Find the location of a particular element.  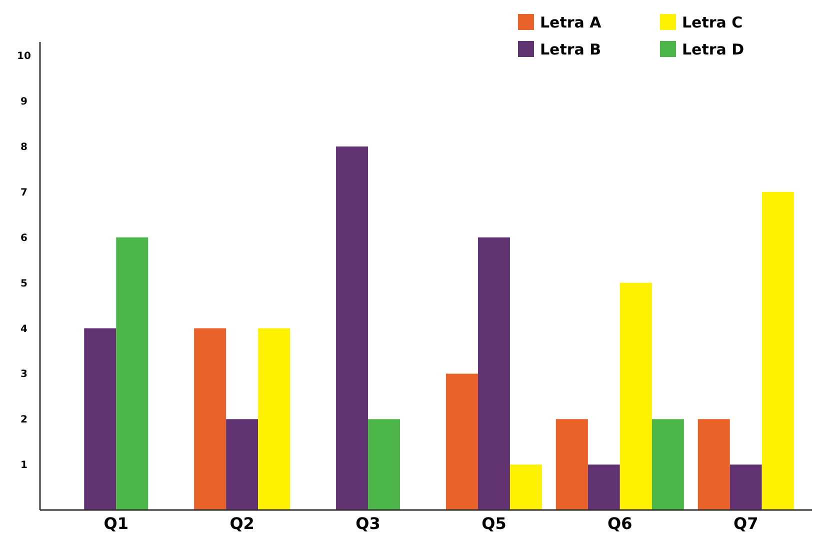

x-tick-label: Q6 is located at coordinates (620, 523).